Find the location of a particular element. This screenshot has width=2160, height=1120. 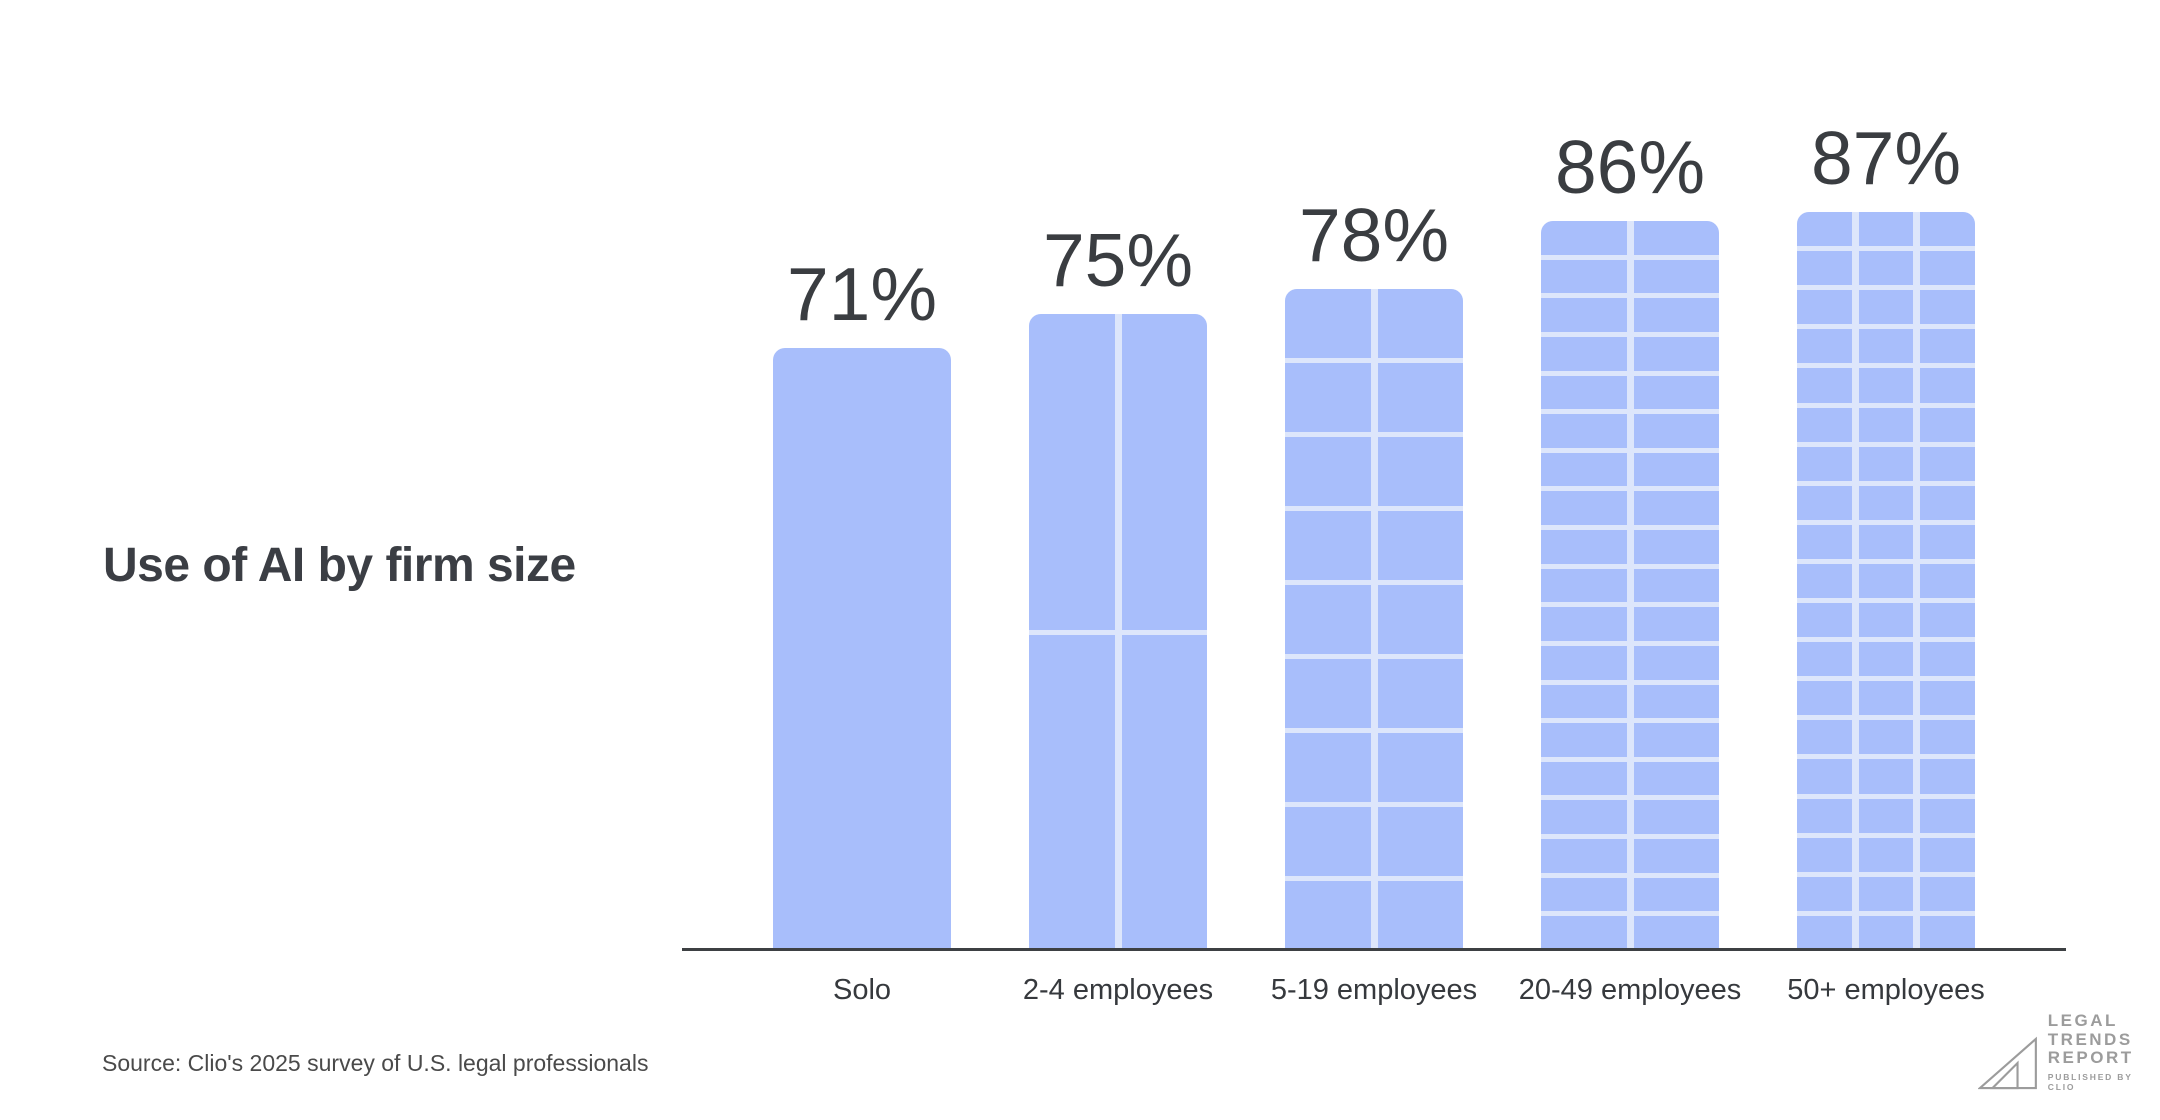

bar-2-4-employees is located at coordinates (1118, 632).